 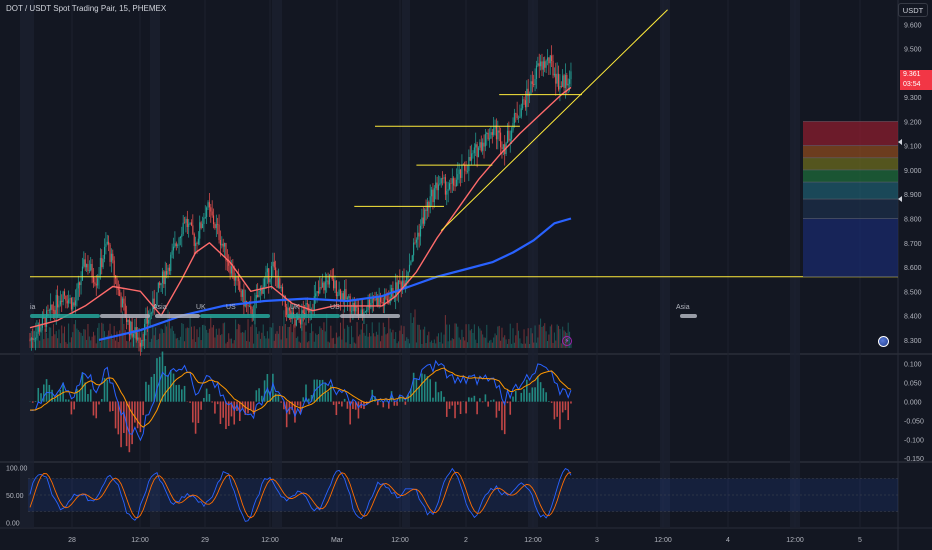 I want to click on currency-button: USDT, so click(x=913, y=10).